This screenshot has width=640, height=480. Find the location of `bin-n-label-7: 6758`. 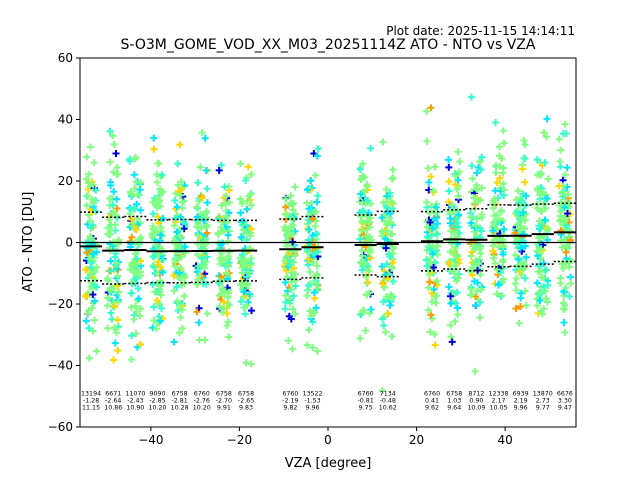

bin-n-label-7: 6758 is located at coordinates (246, 394).